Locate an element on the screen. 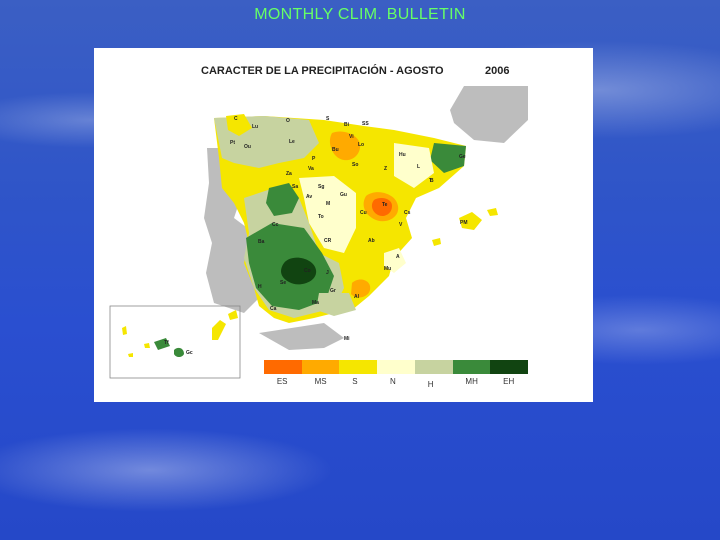 The image size is (720, 540). canary-la-palma is located at coordinates (124, 330).